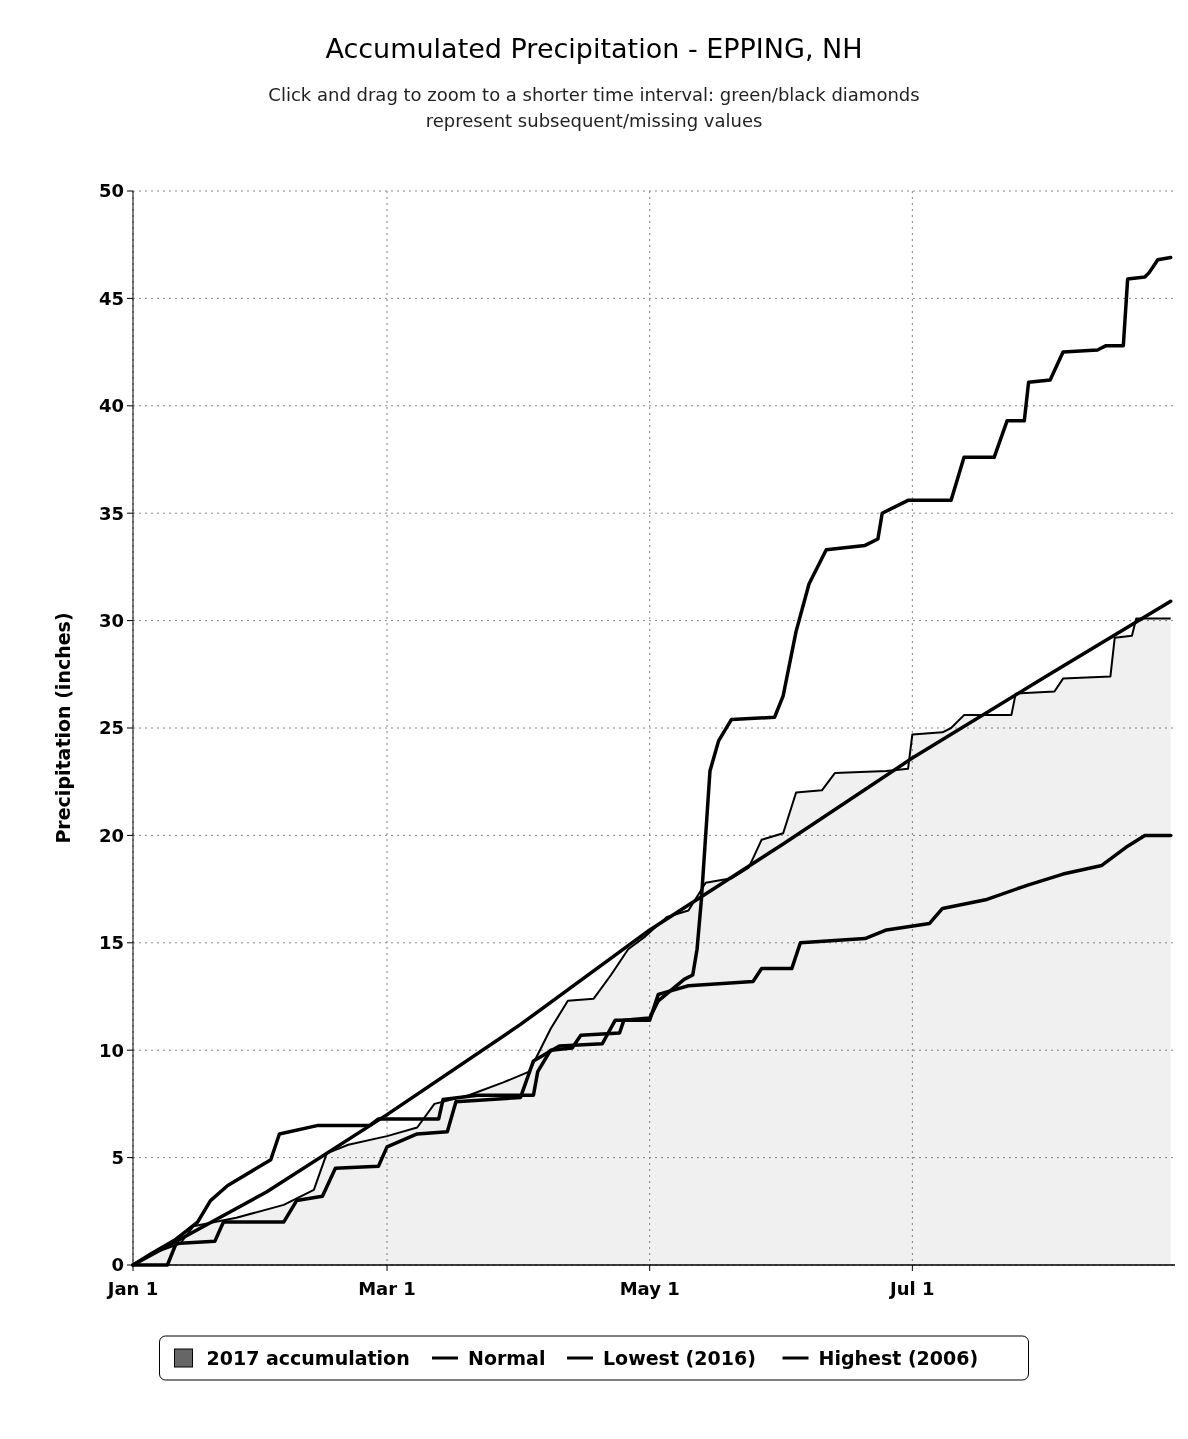 This screenshot has width=1188, height=1439. What do you see at coordinates (117, 1265) in the screenshot?
I see `y-tick-label: 0` at bounding box center [117, 1265].